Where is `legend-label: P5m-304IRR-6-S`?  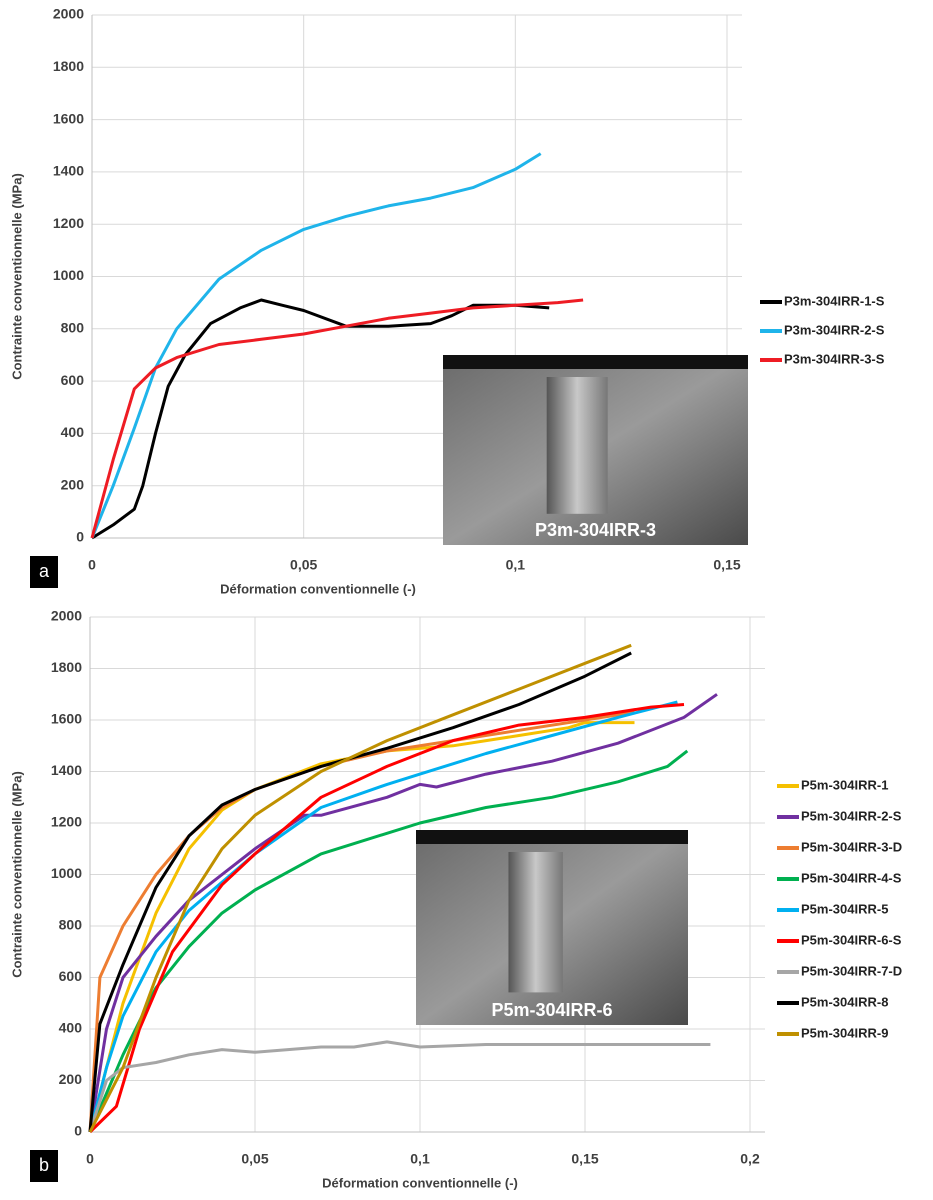
legend-label: P5m-304IRR-6-S is located at coordinates (851, 939).